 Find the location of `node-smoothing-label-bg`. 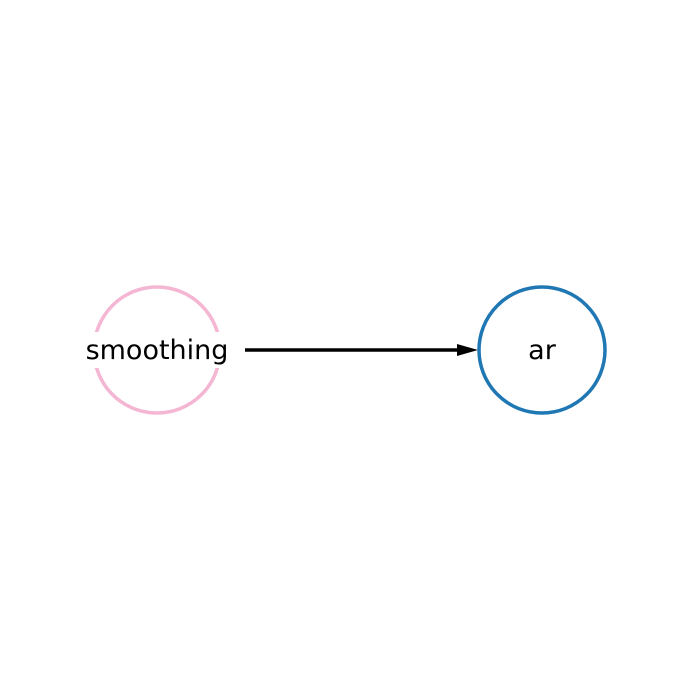

node-smoothing-label-bg is located at coordinates (157, 350).